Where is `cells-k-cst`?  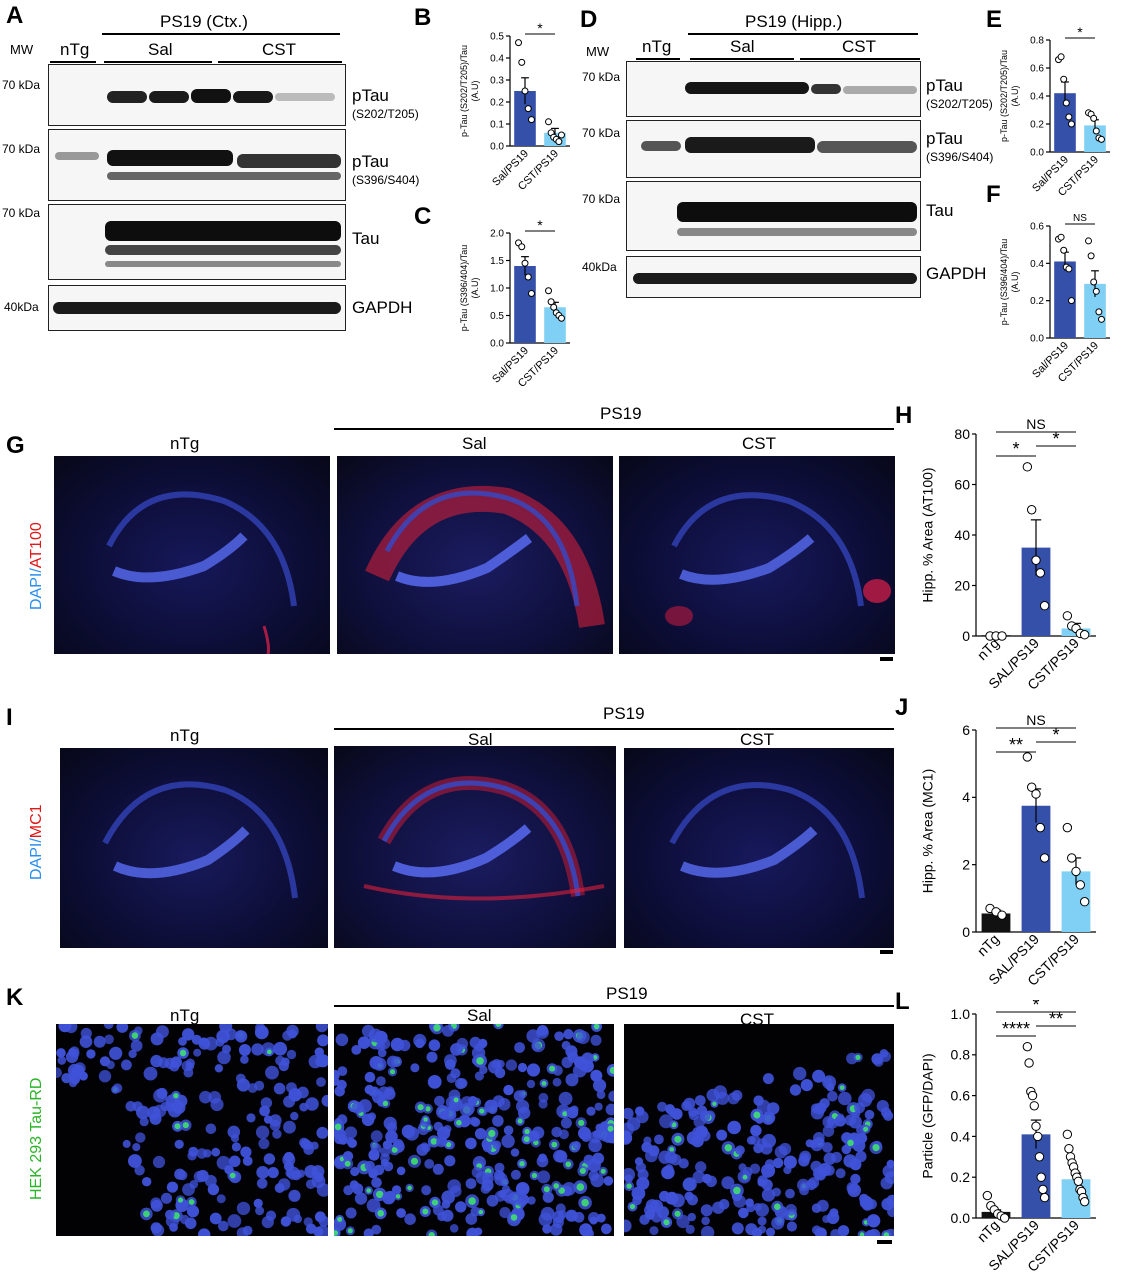
cells-k-cst is located at coordinates (759, 1142).